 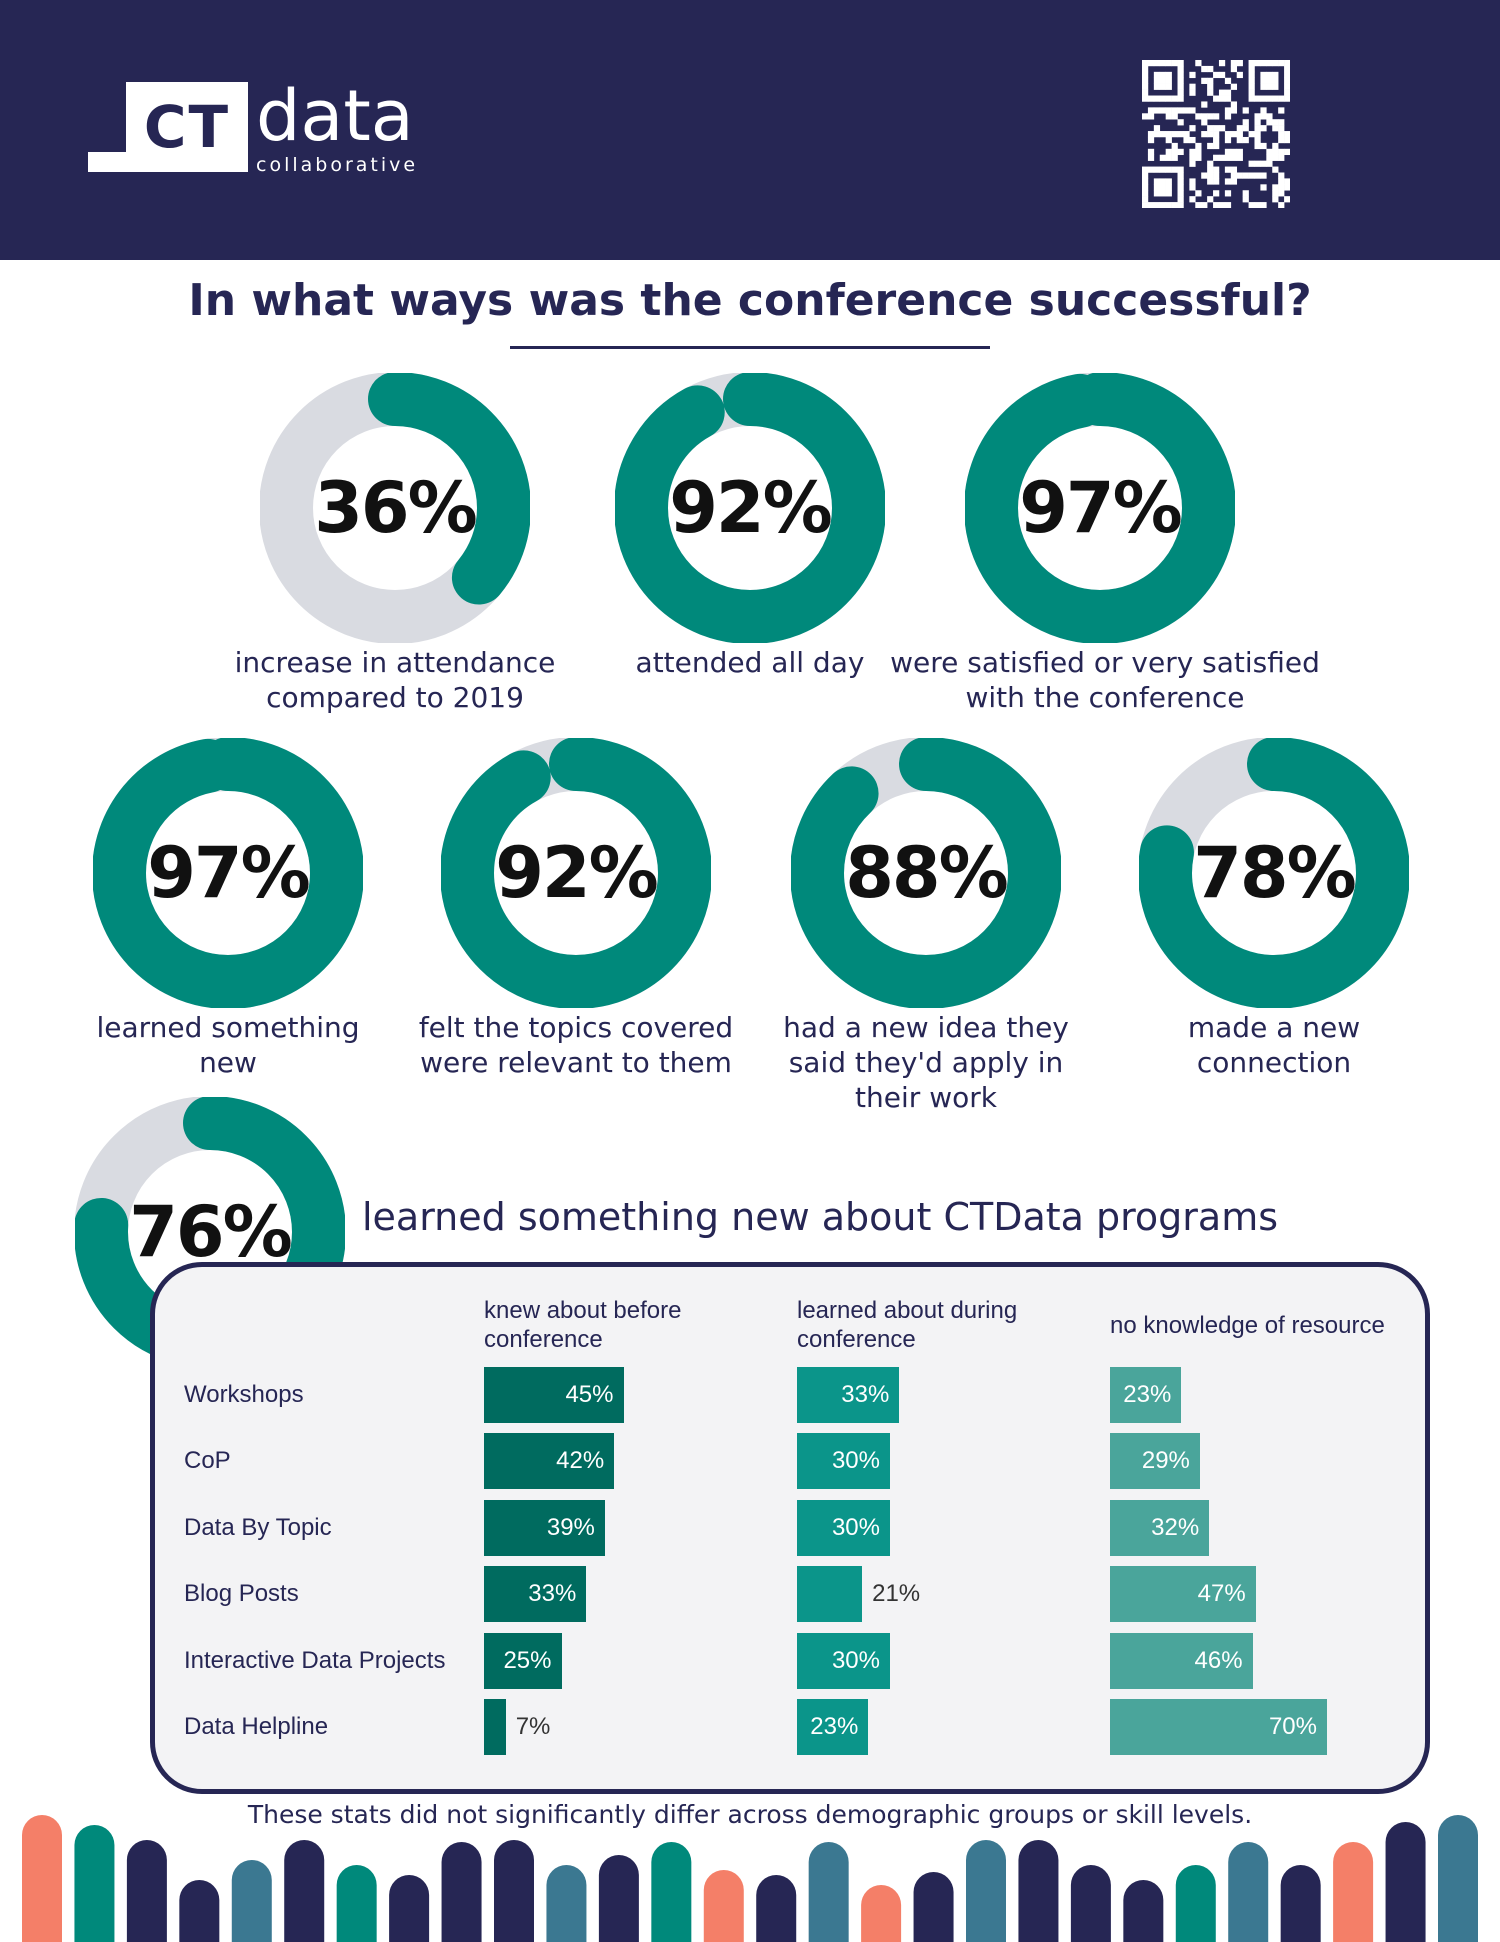 I want to click on donut-percent-label: 36%, so click(x=396, y=508).